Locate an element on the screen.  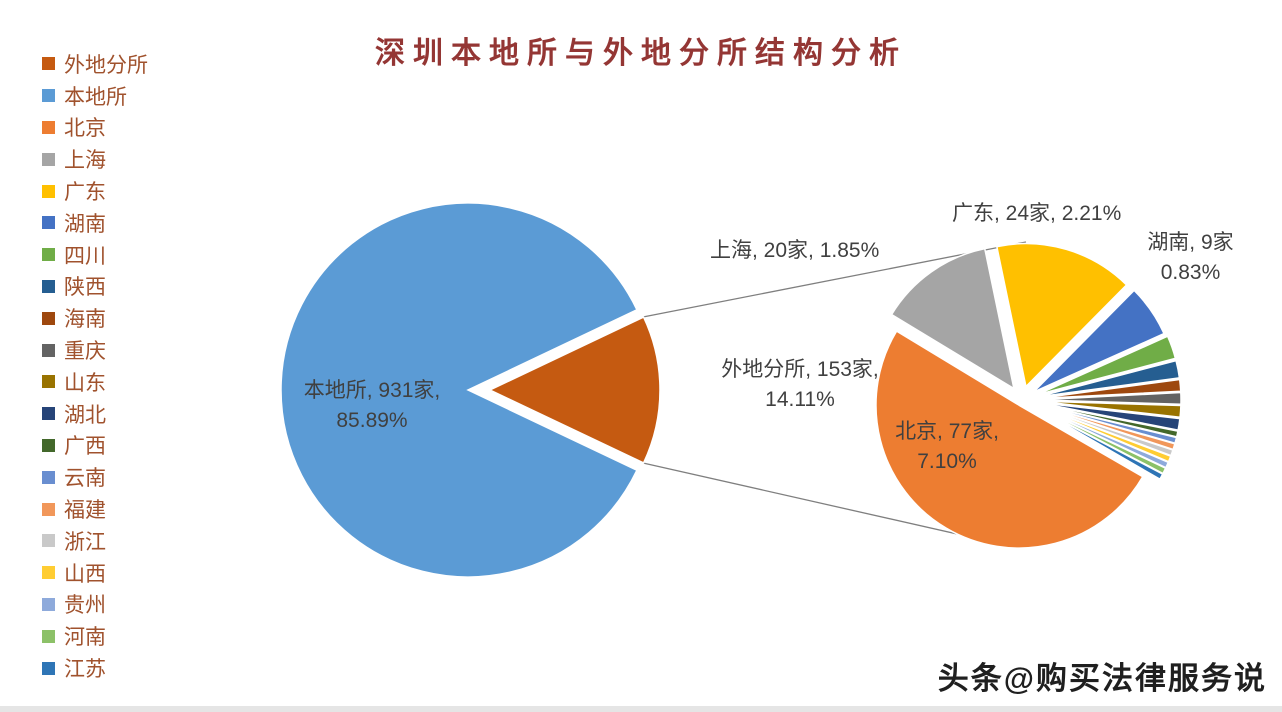
legend-label: 北京 is located at coordinates (85, 129).